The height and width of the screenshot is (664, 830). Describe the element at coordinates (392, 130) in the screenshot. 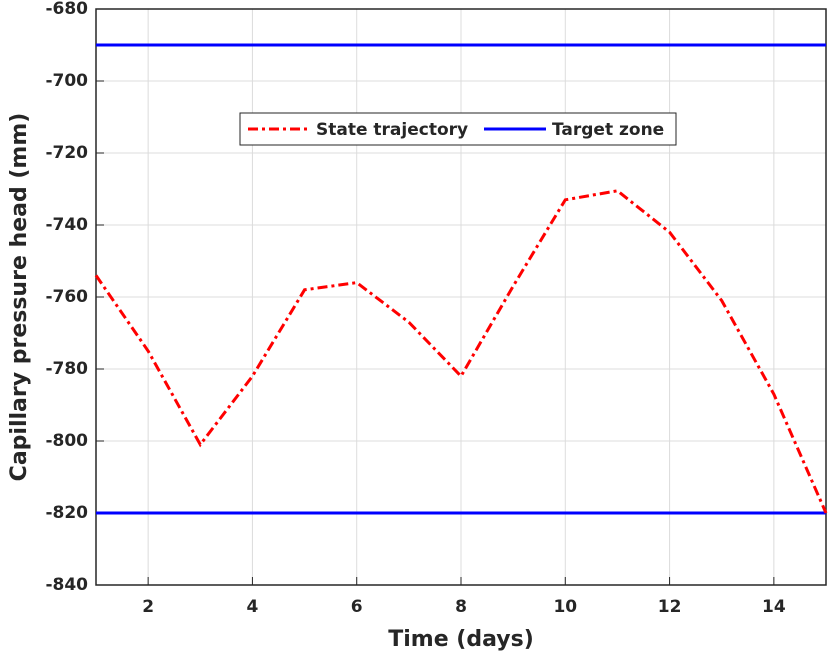

I see `legend-label: State trajectory` at that location.